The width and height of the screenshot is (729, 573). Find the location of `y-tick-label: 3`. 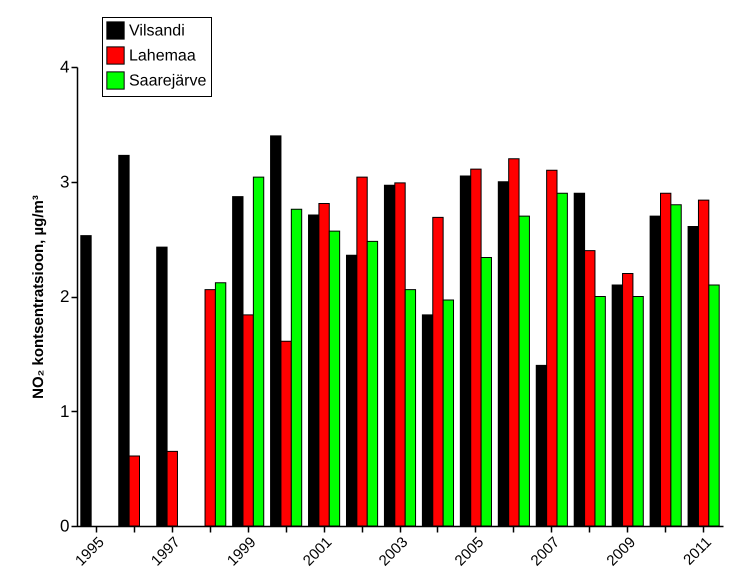

y-tick-label: 3 is located at coordinates (65, 182).